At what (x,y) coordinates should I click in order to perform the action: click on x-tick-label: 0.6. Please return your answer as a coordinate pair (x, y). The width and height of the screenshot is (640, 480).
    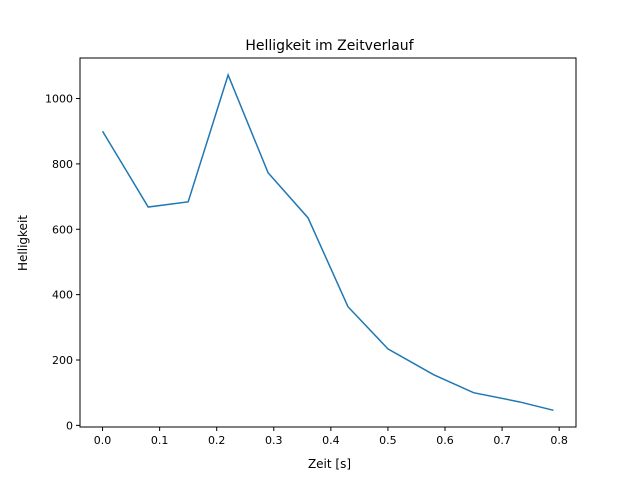
    Looking at the image, I should click on (445, 440).